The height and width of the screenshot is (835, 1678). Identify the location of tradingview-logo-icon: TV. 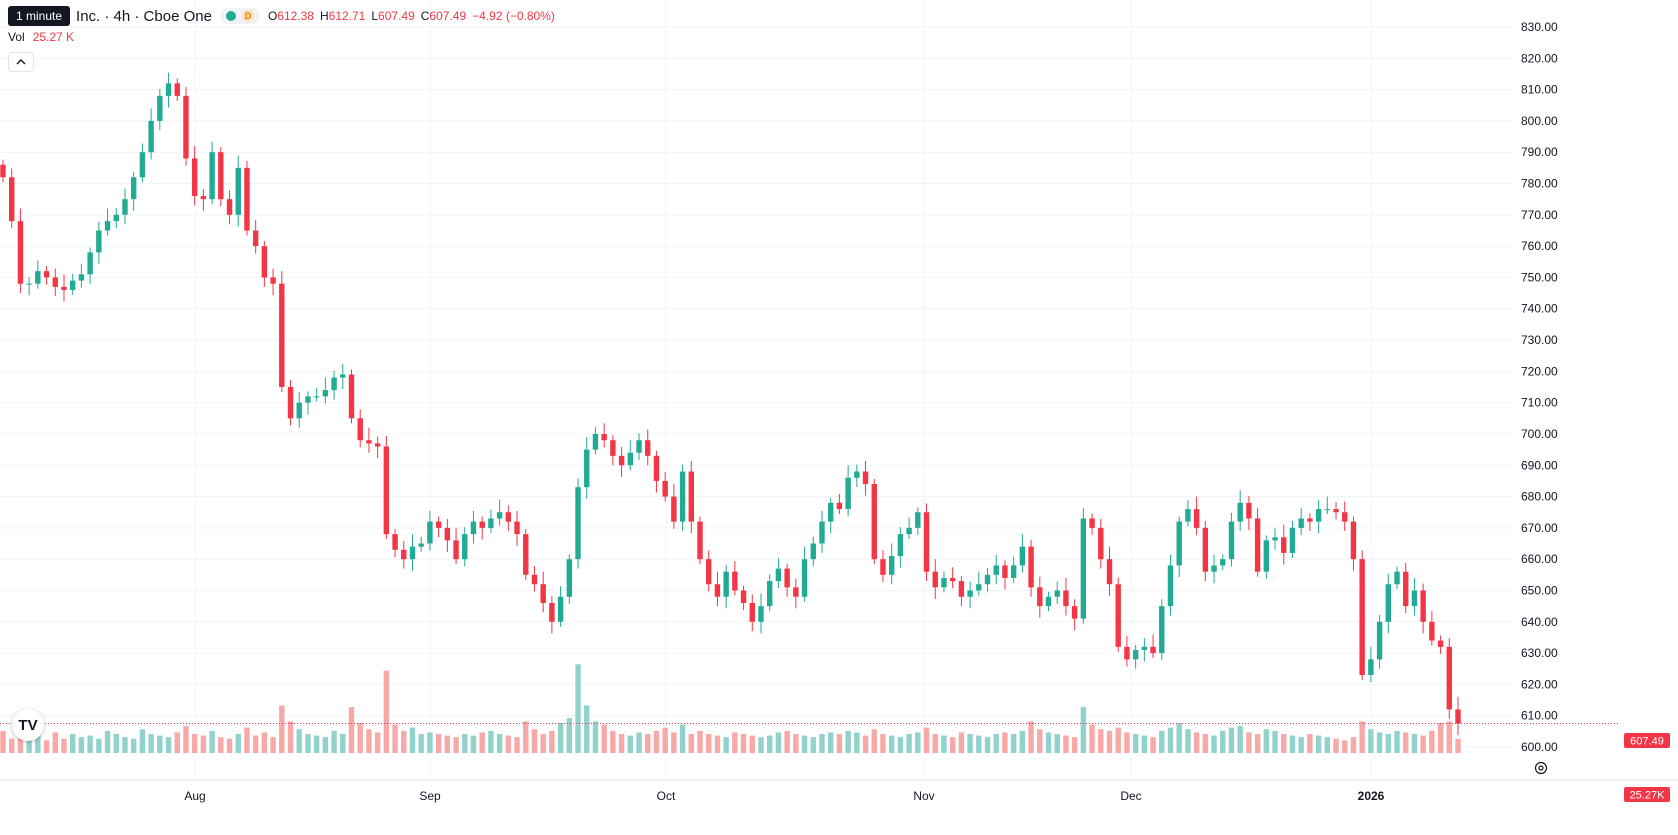
(28, 725).